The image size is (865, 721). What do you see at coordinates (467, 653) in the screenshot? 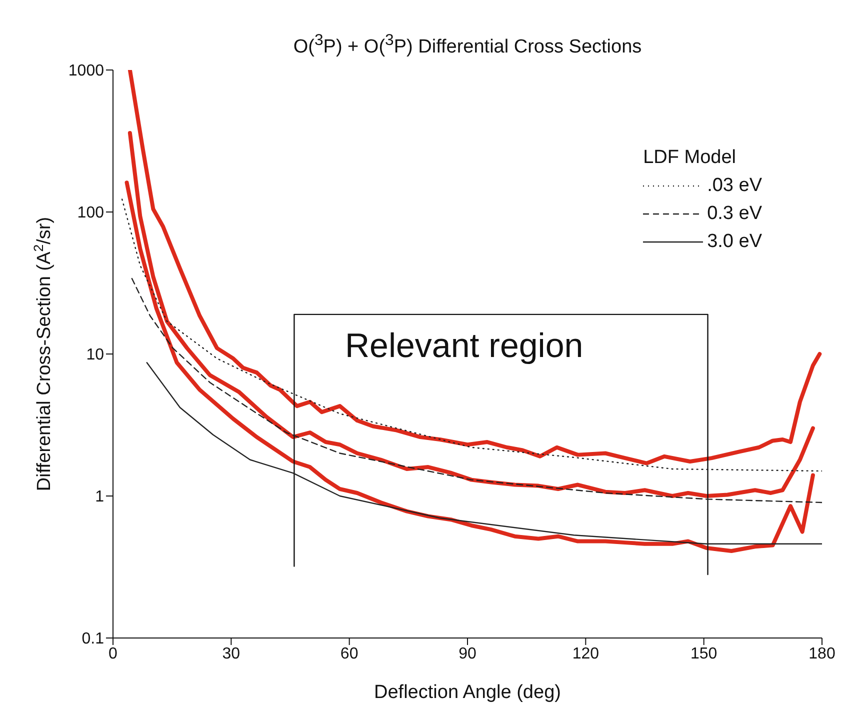
I see `x-tick-label: 90` at bounding box center [467, 653].